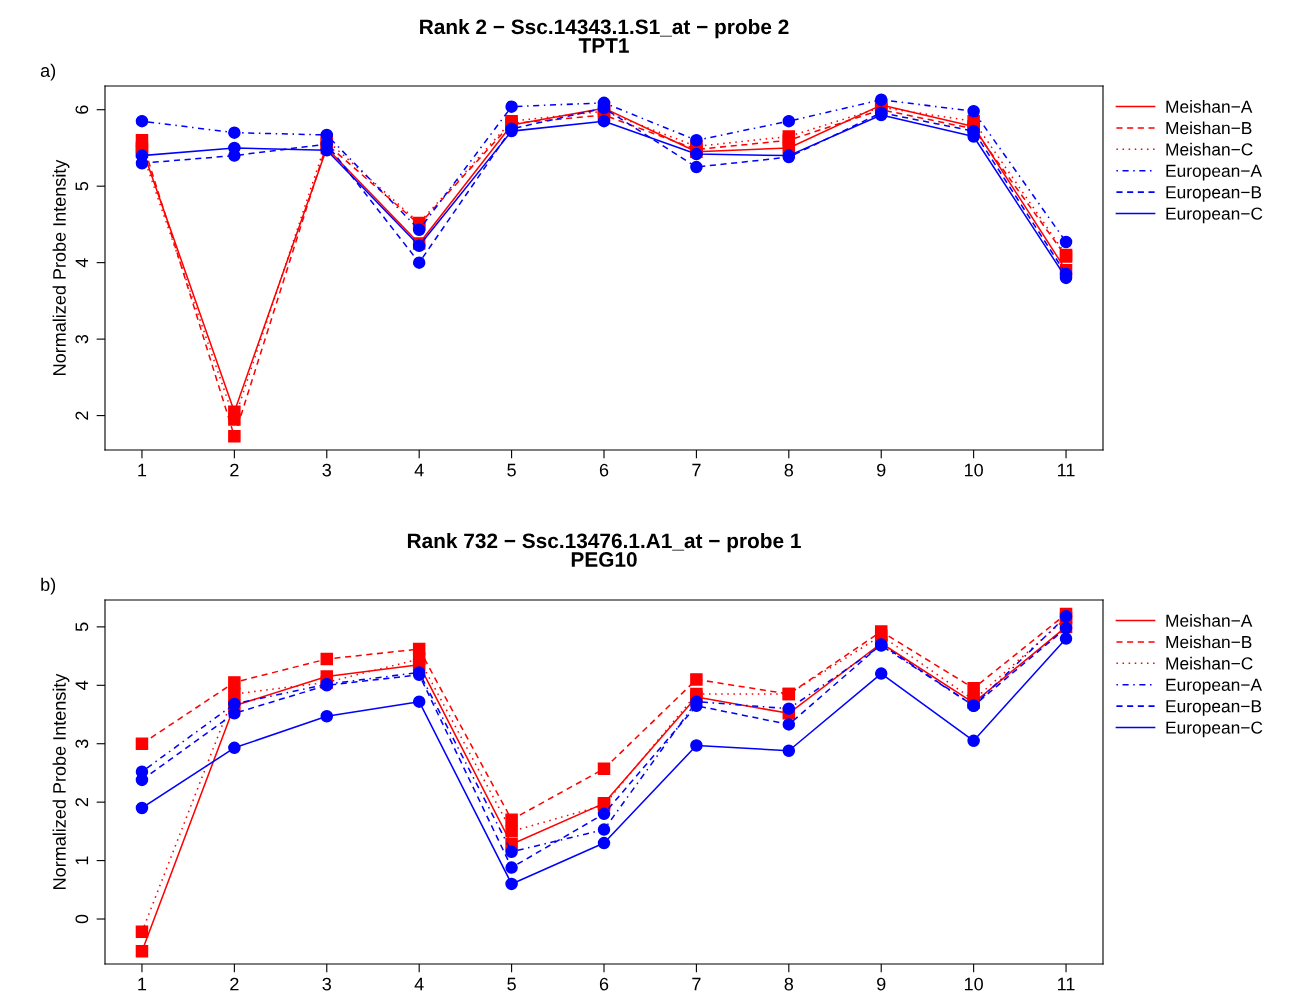 The height and width of the screenshot is (1008, 1290). What do you see at coordinates (48, 586) in the screenshot?
I see `text: b)` at bounding box center [48, 586].